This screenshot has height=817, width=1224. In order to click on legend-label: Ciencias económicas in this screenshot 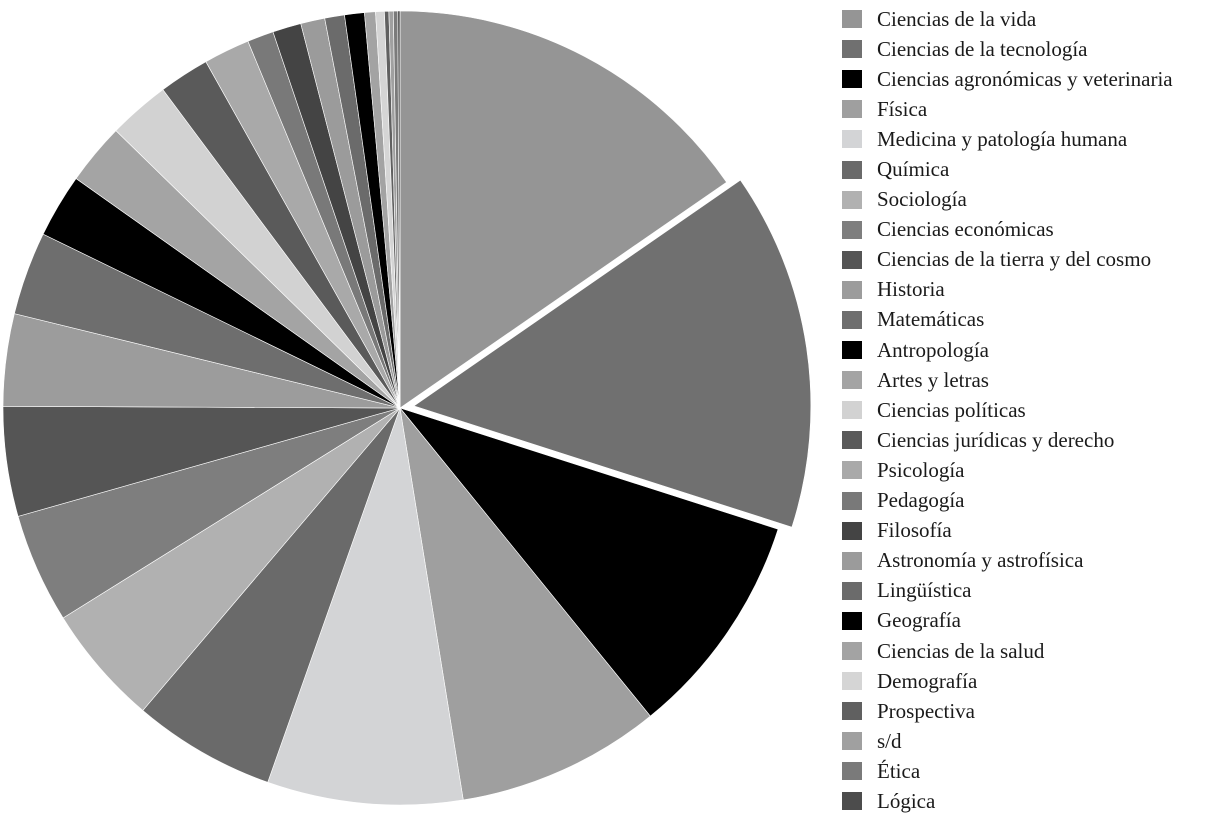, I will do `click(965, 229)`.